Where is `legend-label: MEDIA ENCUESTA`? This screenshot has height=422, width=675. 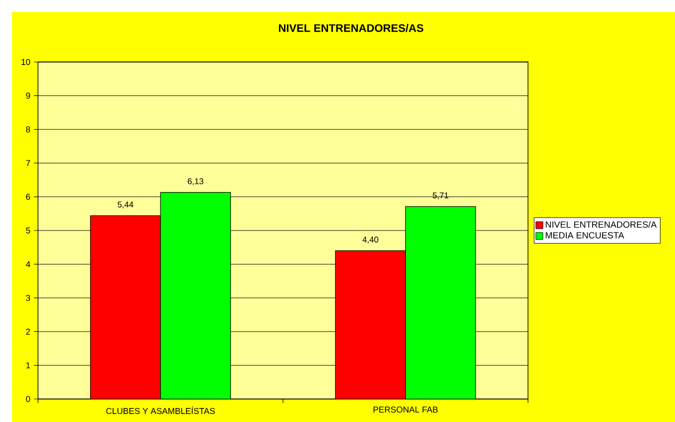 legend-label: MEDIA ENCUESTA is located at coordinates (585, 235).